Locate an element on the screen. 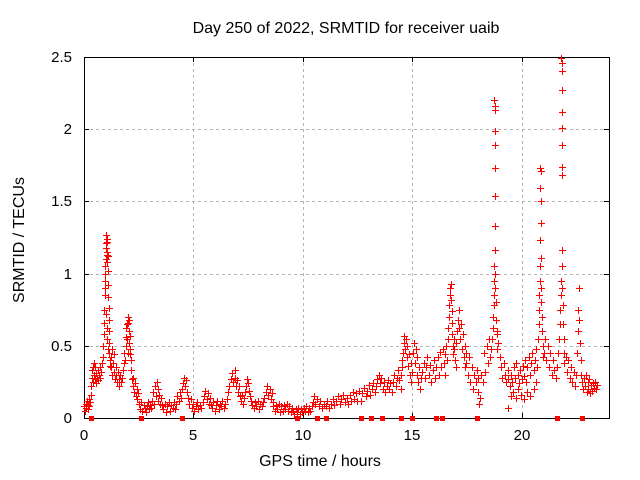 The width and height of the screenshot is (640, 480). y-tick-label: 2.5 is located at coordinates (61, 57).